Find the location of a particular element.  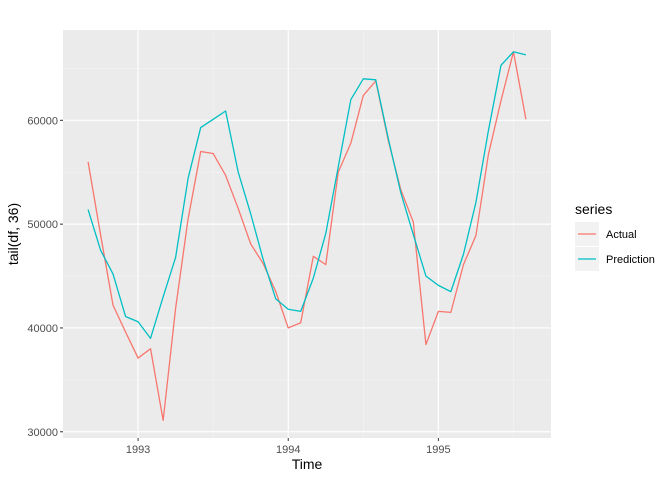

legend-label-actual: Actual is located at coordinates (621, 235).